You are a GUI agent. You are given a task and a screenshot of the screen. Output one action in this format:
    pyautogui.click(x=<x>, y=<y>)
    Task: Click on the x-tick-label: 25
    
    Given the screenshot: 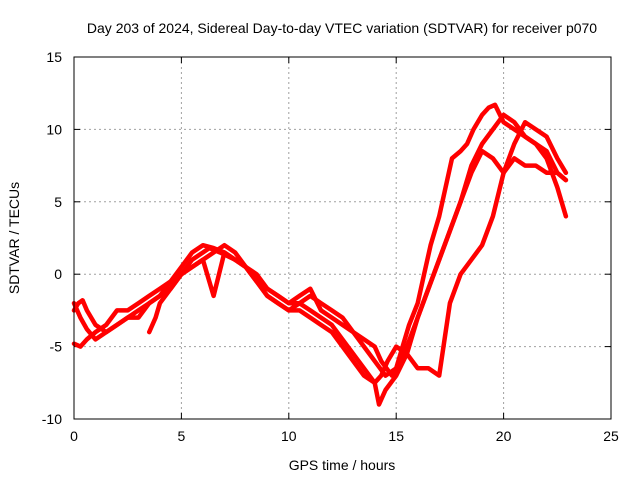 What is the action you would take?
    pyautogui.click(x=611, y=436)
    